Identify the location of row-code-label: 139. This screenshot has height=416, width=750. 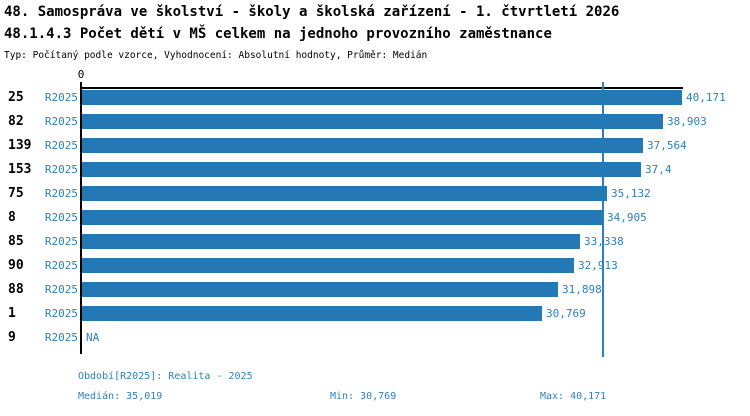
(20, 145).